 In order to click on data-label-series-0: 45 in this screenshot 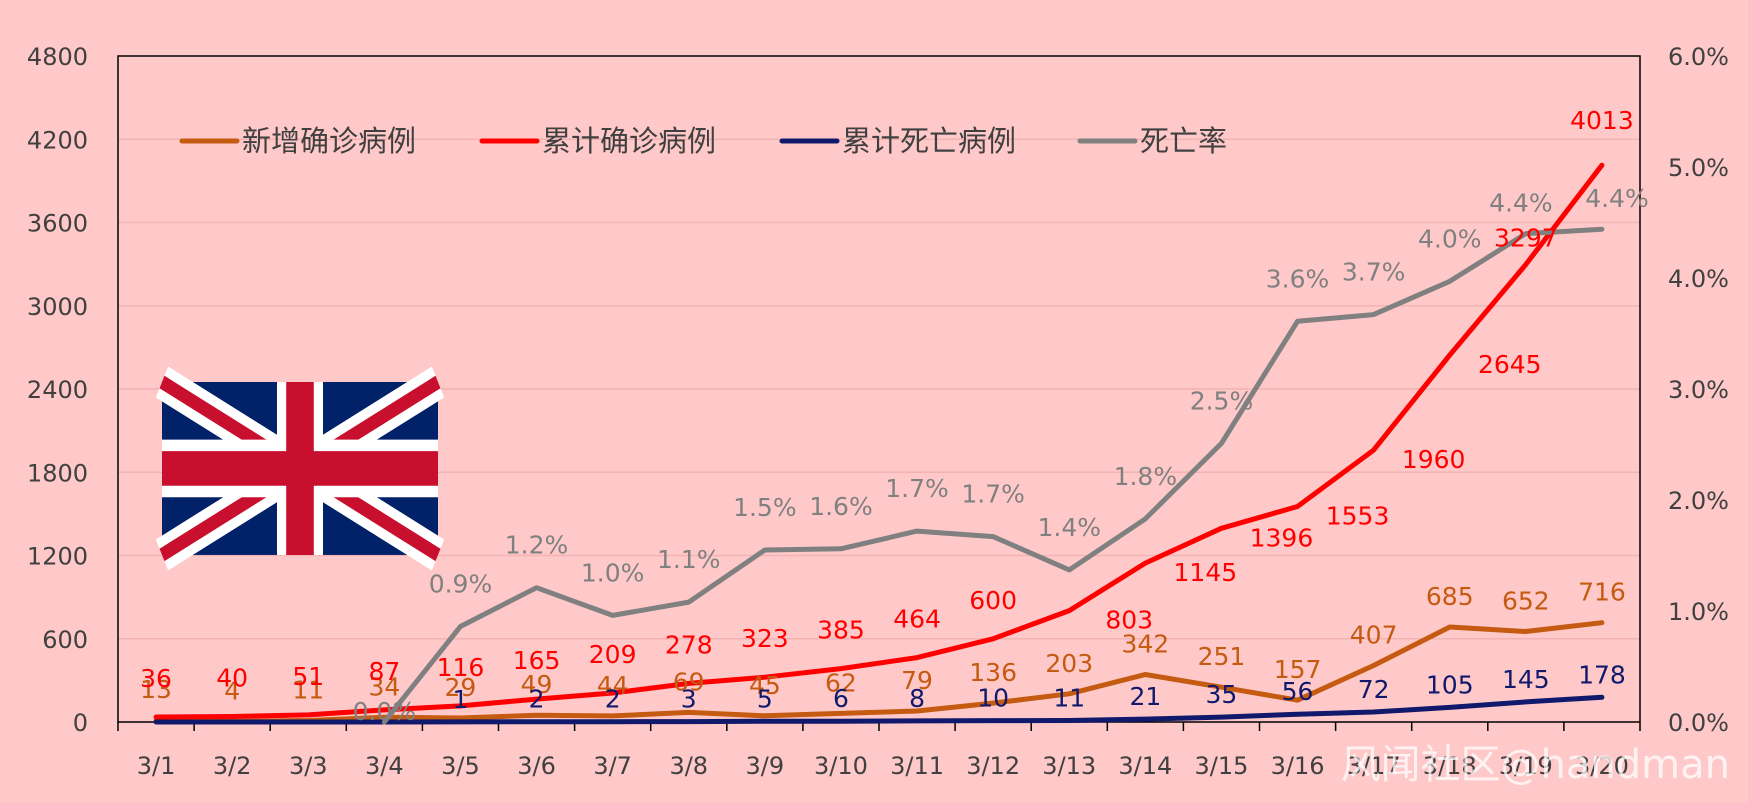, I will do `click(765, 685)`.